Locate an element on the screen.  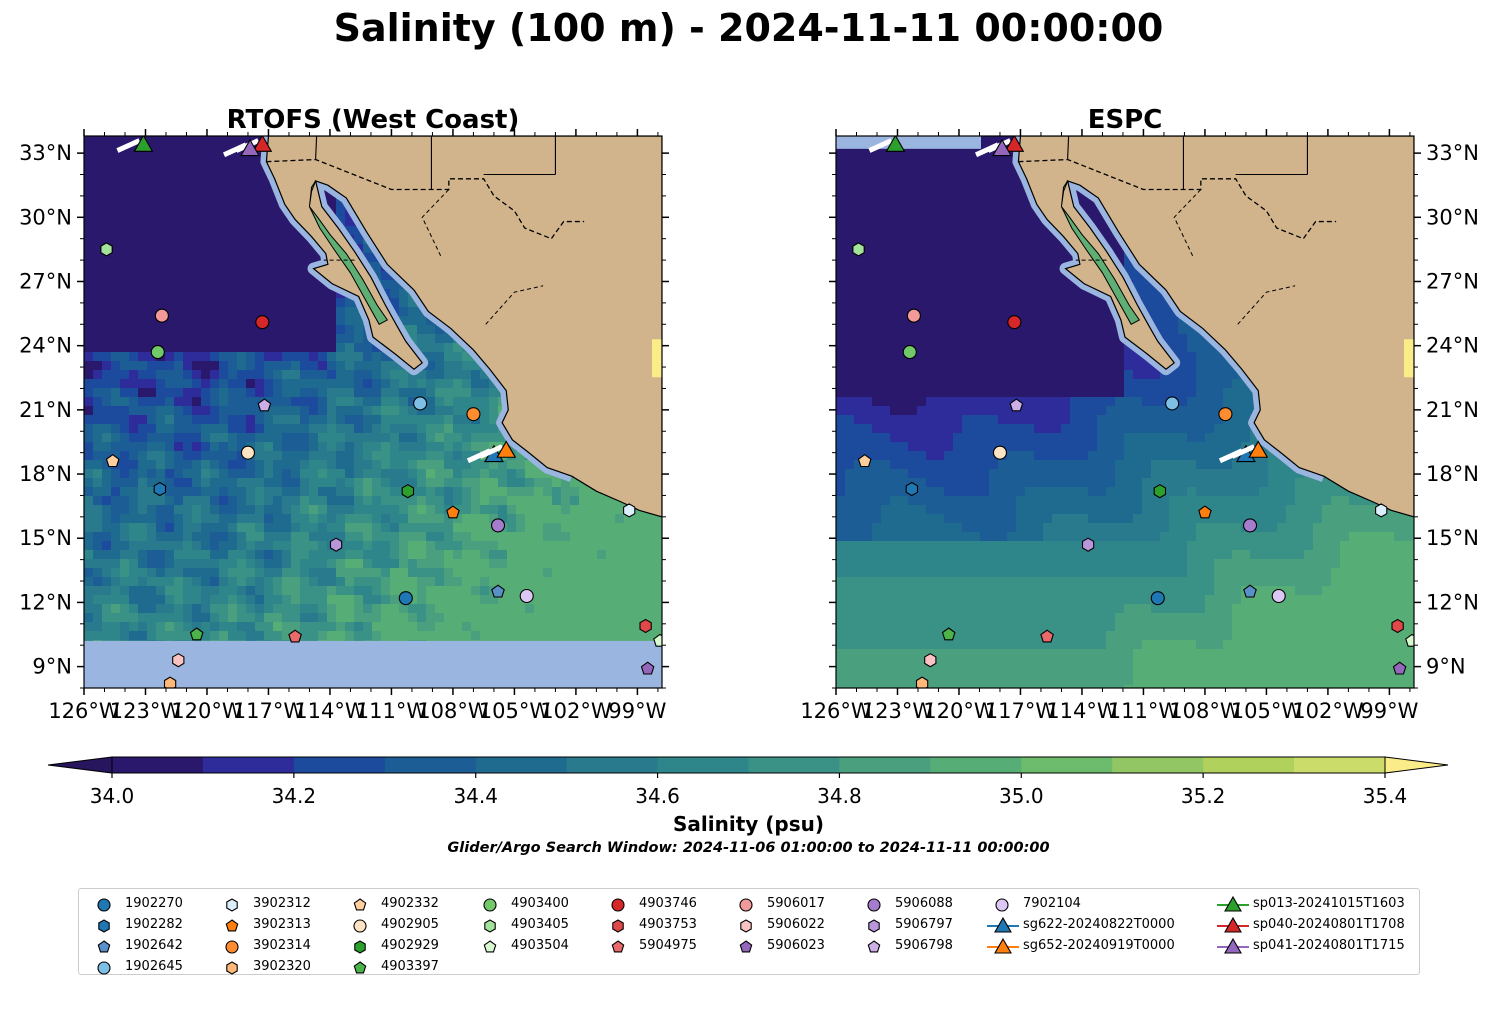
glider-sp041-20240801T1715 is located at coordinates (1002, 147).